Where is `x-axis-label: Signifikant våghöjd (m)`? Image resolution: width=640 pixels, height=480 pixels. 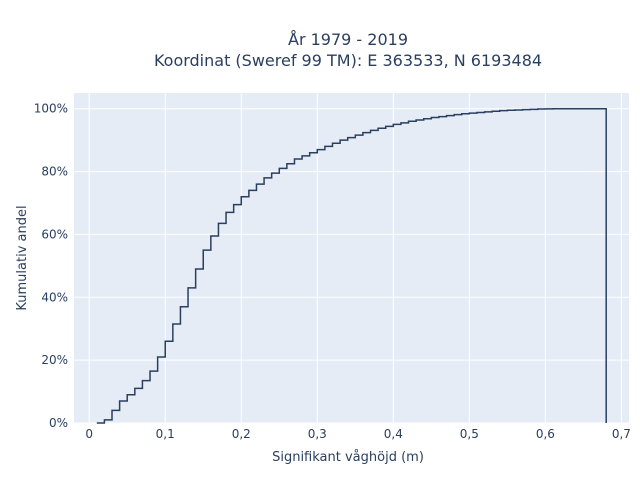 x-axis-label: Signifikant våghöjd (m) is located at coordinates (348, 457).